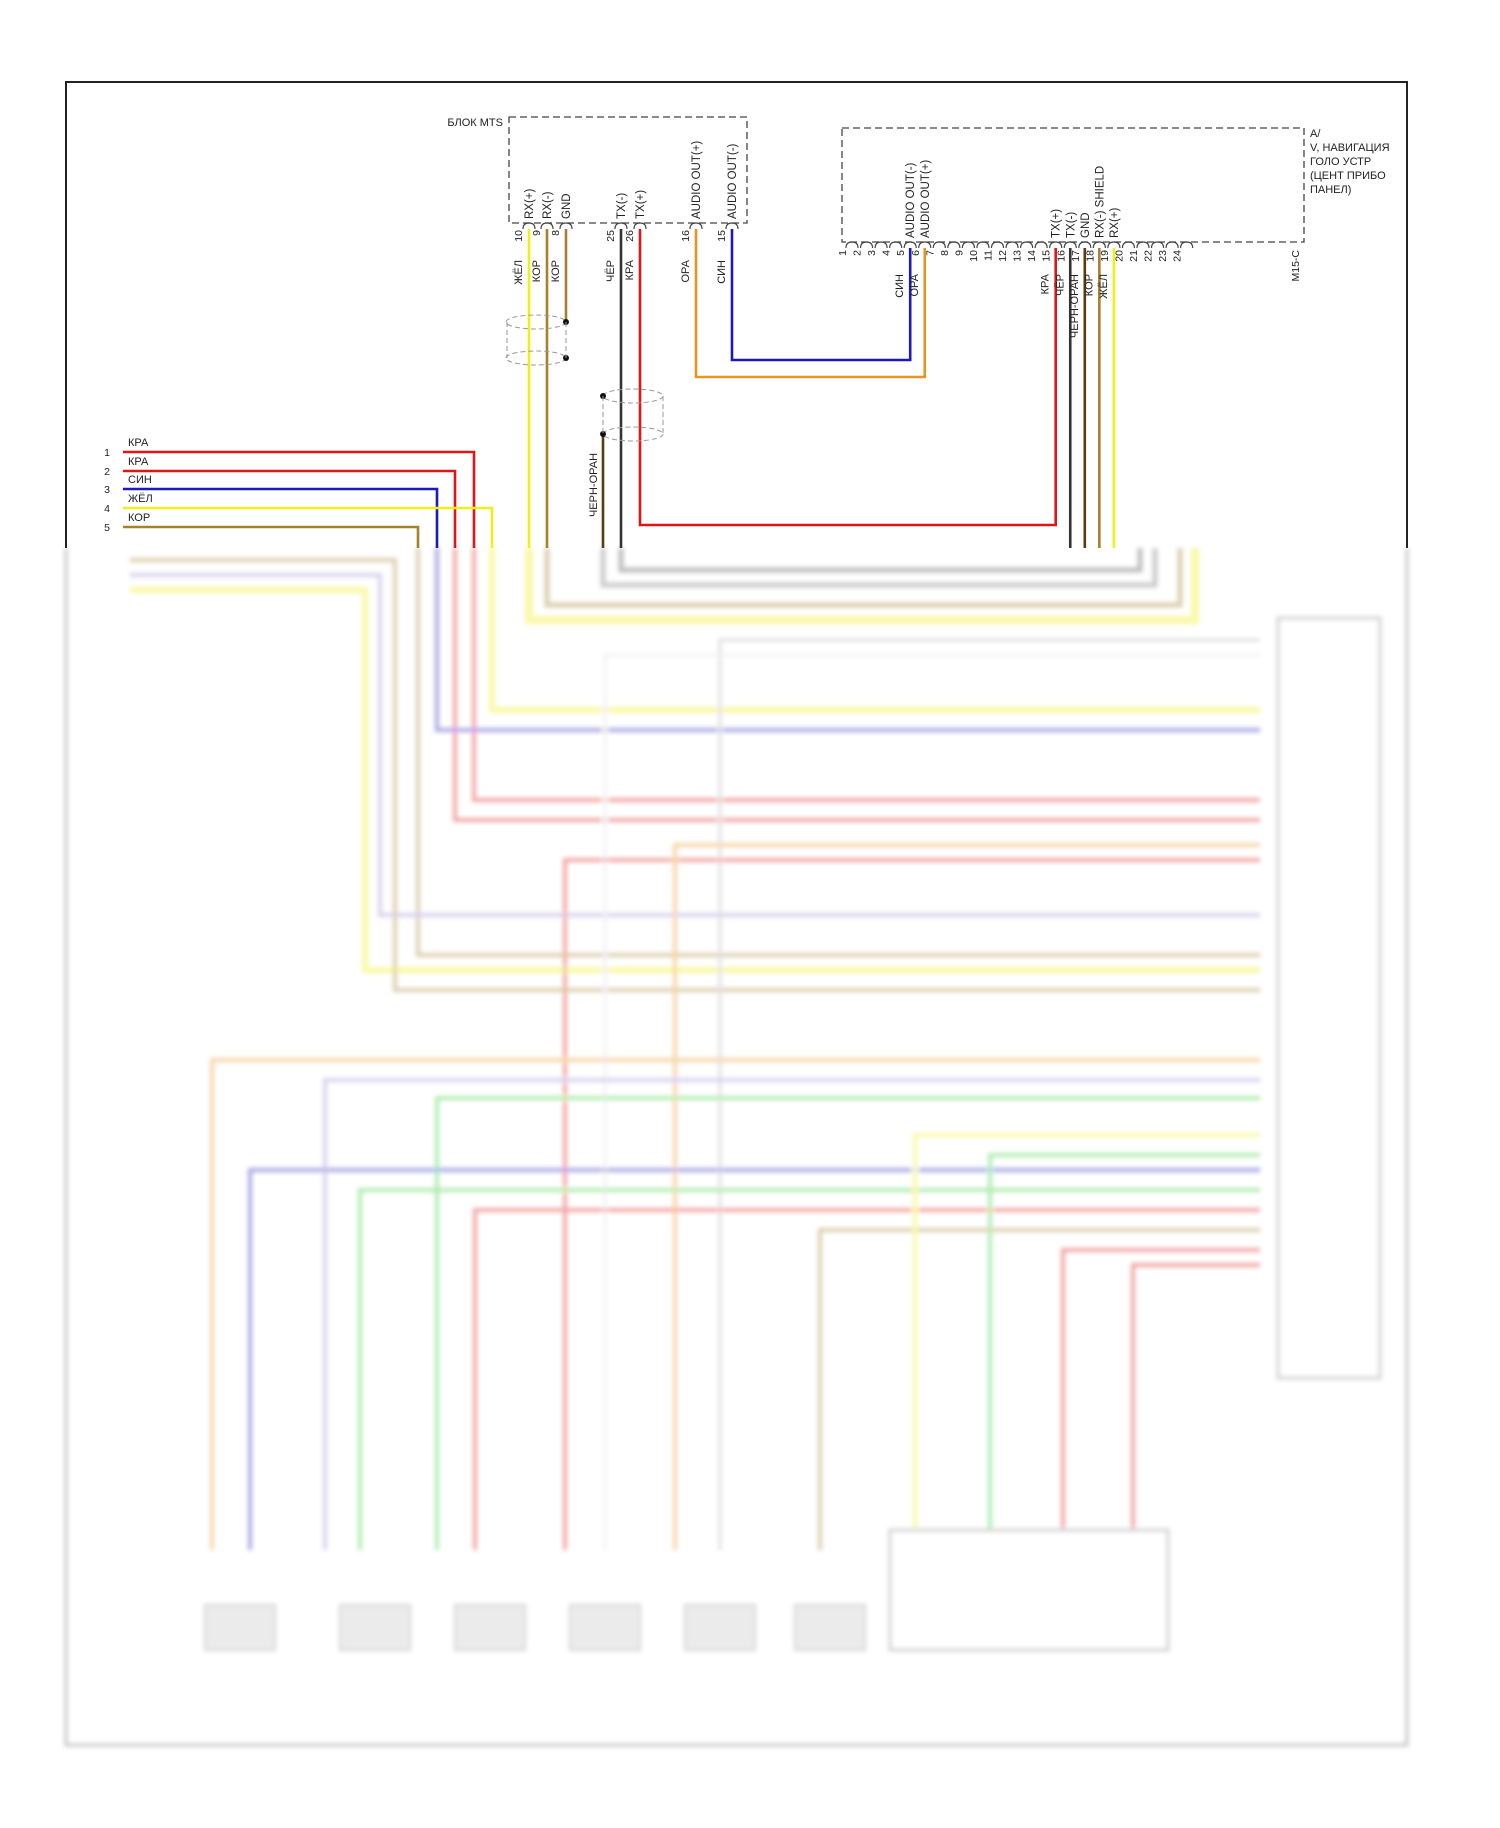  Describe the element at coordinates (140, 480) in the screenshot. I see `left-connector-wire-label: СИН` at that location.